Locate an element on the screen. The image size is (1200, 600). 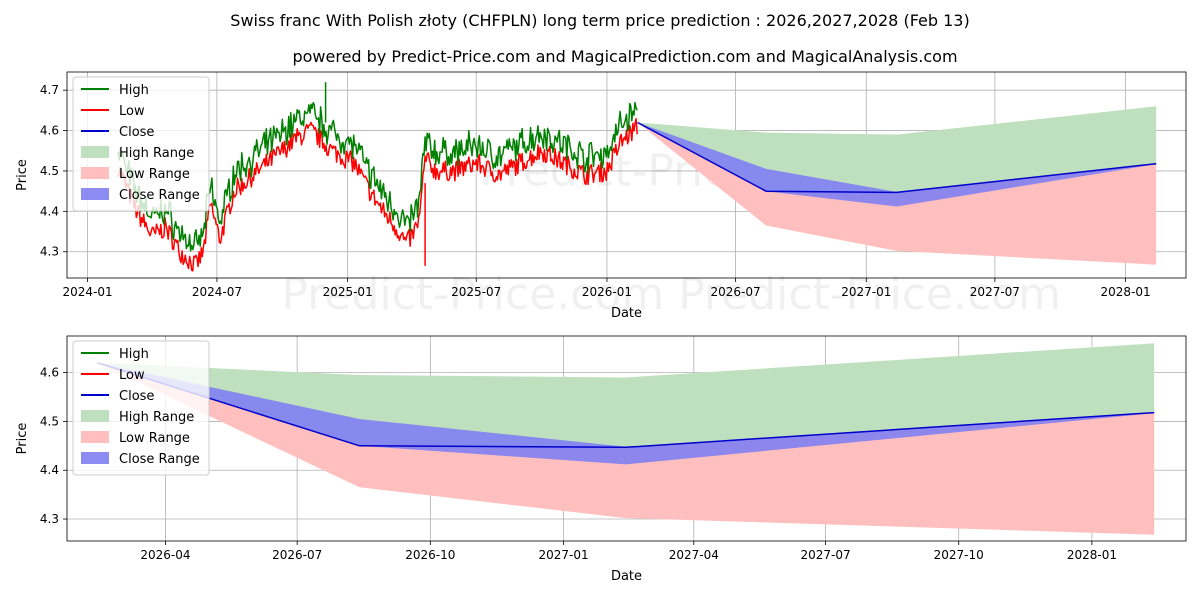
x-tick-label: 2027-04 is located at coordinates (694, 555).